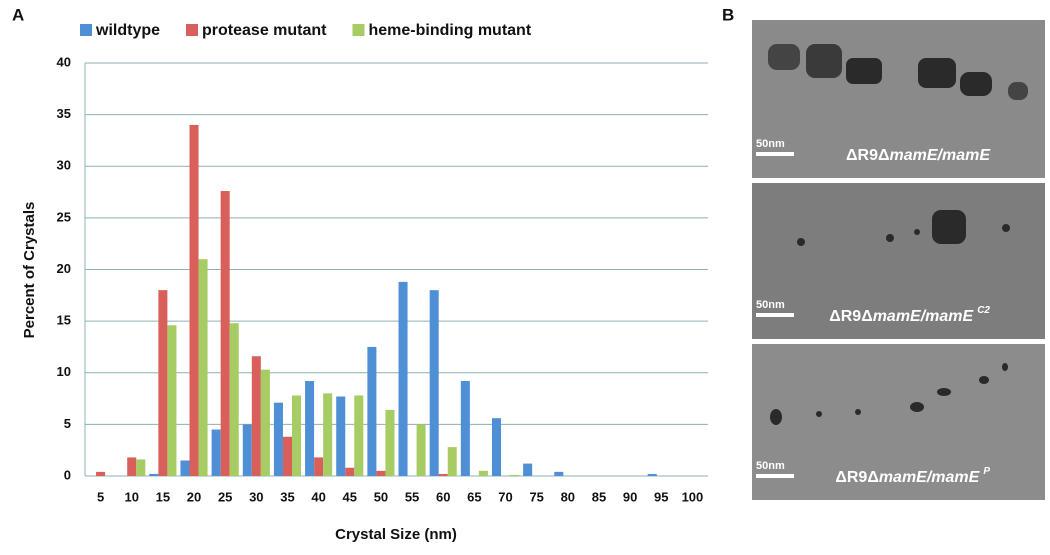 Image resolution: width=1050 pixels, height=555 pixels. I want to click on x-tick-label: 35, so click(287, 496).